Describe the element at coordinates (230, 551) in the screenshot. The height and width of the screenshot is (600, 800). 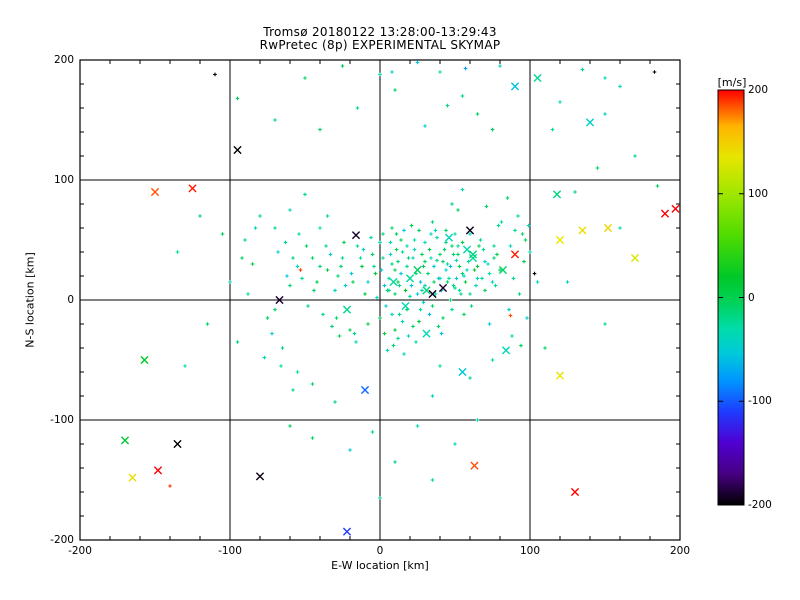
I see `x-tick-label: -100` at that location.